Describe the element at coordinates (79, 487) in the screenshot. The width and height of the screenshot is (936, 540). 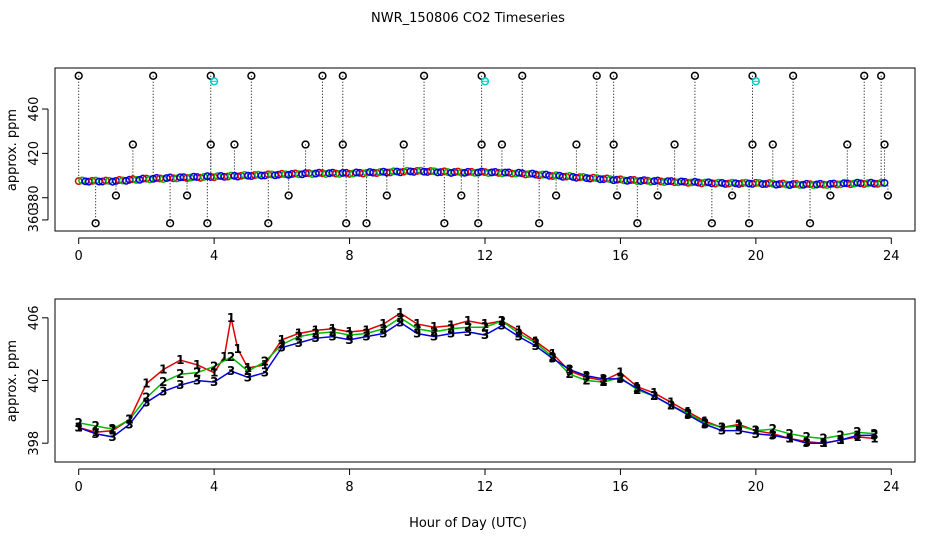
I see `bottom-x-tick-label: 0` at that location.